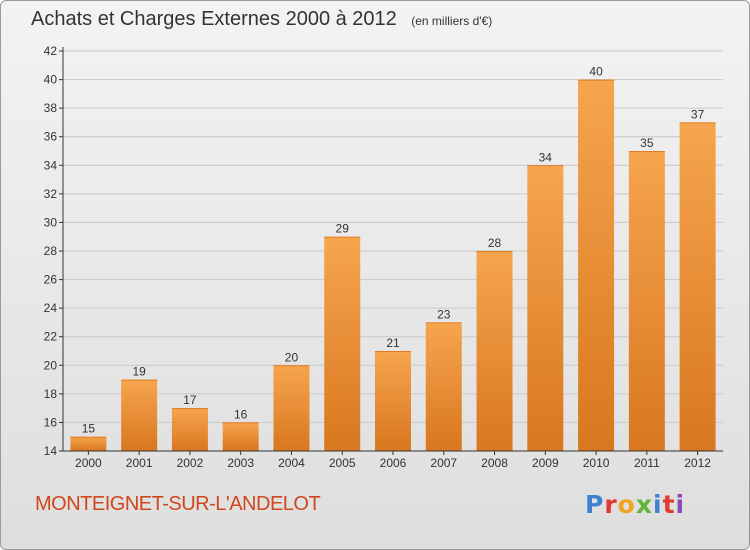  What do you see at coordinates (51, 251) in the screenshot?
I see `y-tick-label: 28` at bounding box center [51, 251].